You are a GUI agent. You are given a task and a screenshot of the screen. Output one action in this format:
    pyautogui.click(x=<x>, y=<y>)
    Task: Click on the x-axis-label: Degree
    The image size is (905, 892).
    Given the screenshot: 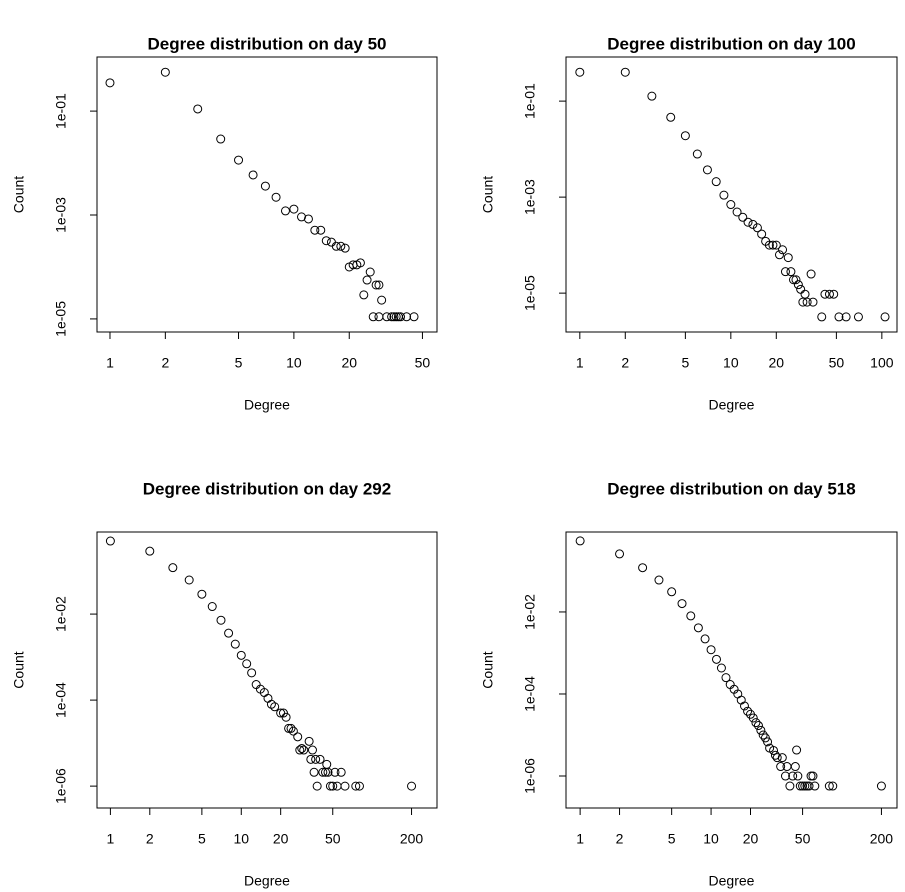 What is the action you would take?
    pyautogui.click(x=732, y=881)
    